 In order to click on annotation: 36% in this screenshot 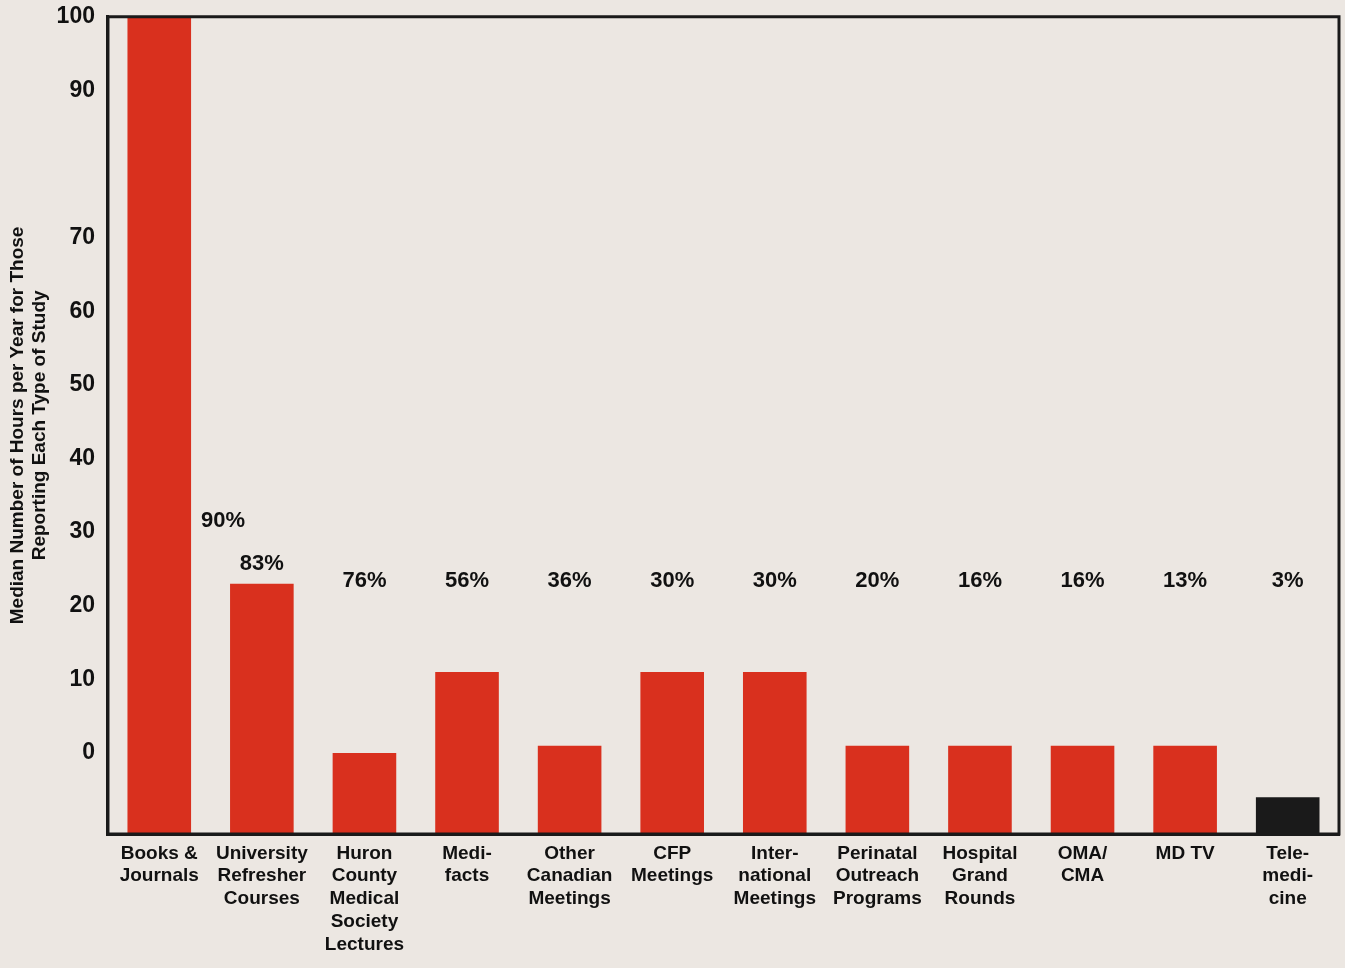, I will do `click(569, 579)`.